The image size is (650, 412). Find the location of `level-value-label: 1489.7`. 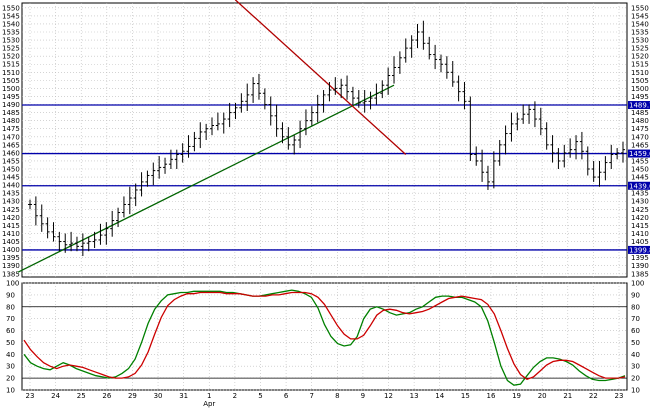

level-value-label: 1489.7 is located at coordinates (639, 106).